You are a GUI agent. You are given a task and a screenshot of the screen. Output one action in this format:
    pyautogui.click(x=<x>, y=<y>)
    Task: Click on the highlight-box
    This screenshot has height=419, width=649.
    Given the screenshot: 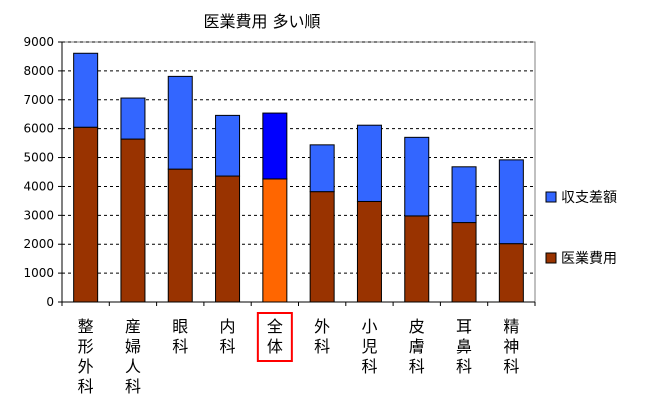 What is the action you would take?
    pyautogui.click(x=274, y=337)
    